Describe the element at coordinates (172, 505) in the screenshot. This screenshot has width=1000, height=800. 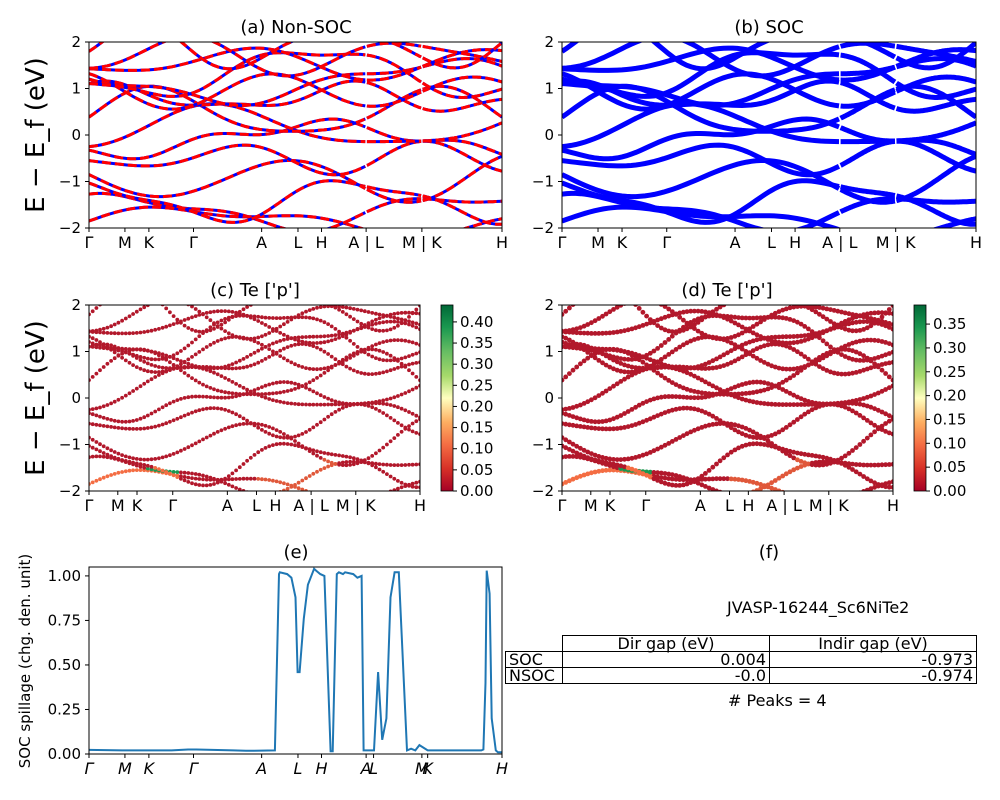
I see `kpath-label: Γ` at that location.